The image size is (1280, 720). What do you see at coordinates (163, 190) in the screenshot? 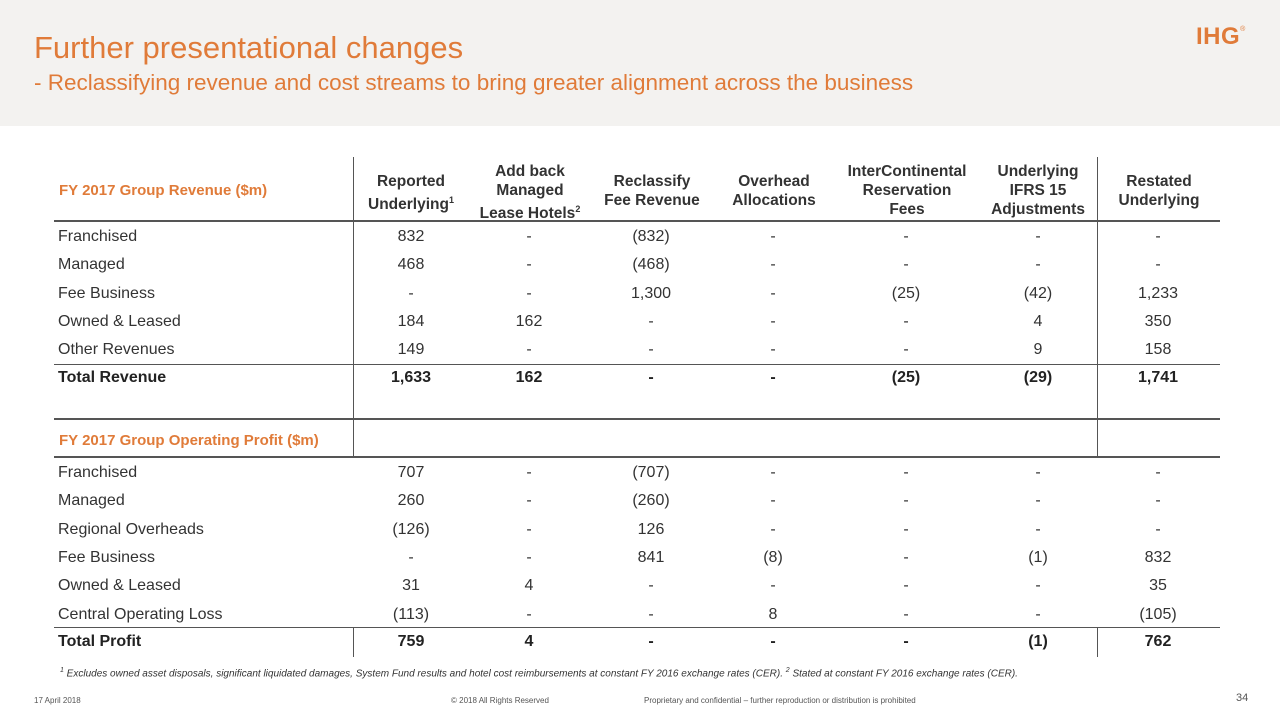
I see `revenue-section-title: FY 2017 Group Revenue ($m)` at bounding box center [163, 190].